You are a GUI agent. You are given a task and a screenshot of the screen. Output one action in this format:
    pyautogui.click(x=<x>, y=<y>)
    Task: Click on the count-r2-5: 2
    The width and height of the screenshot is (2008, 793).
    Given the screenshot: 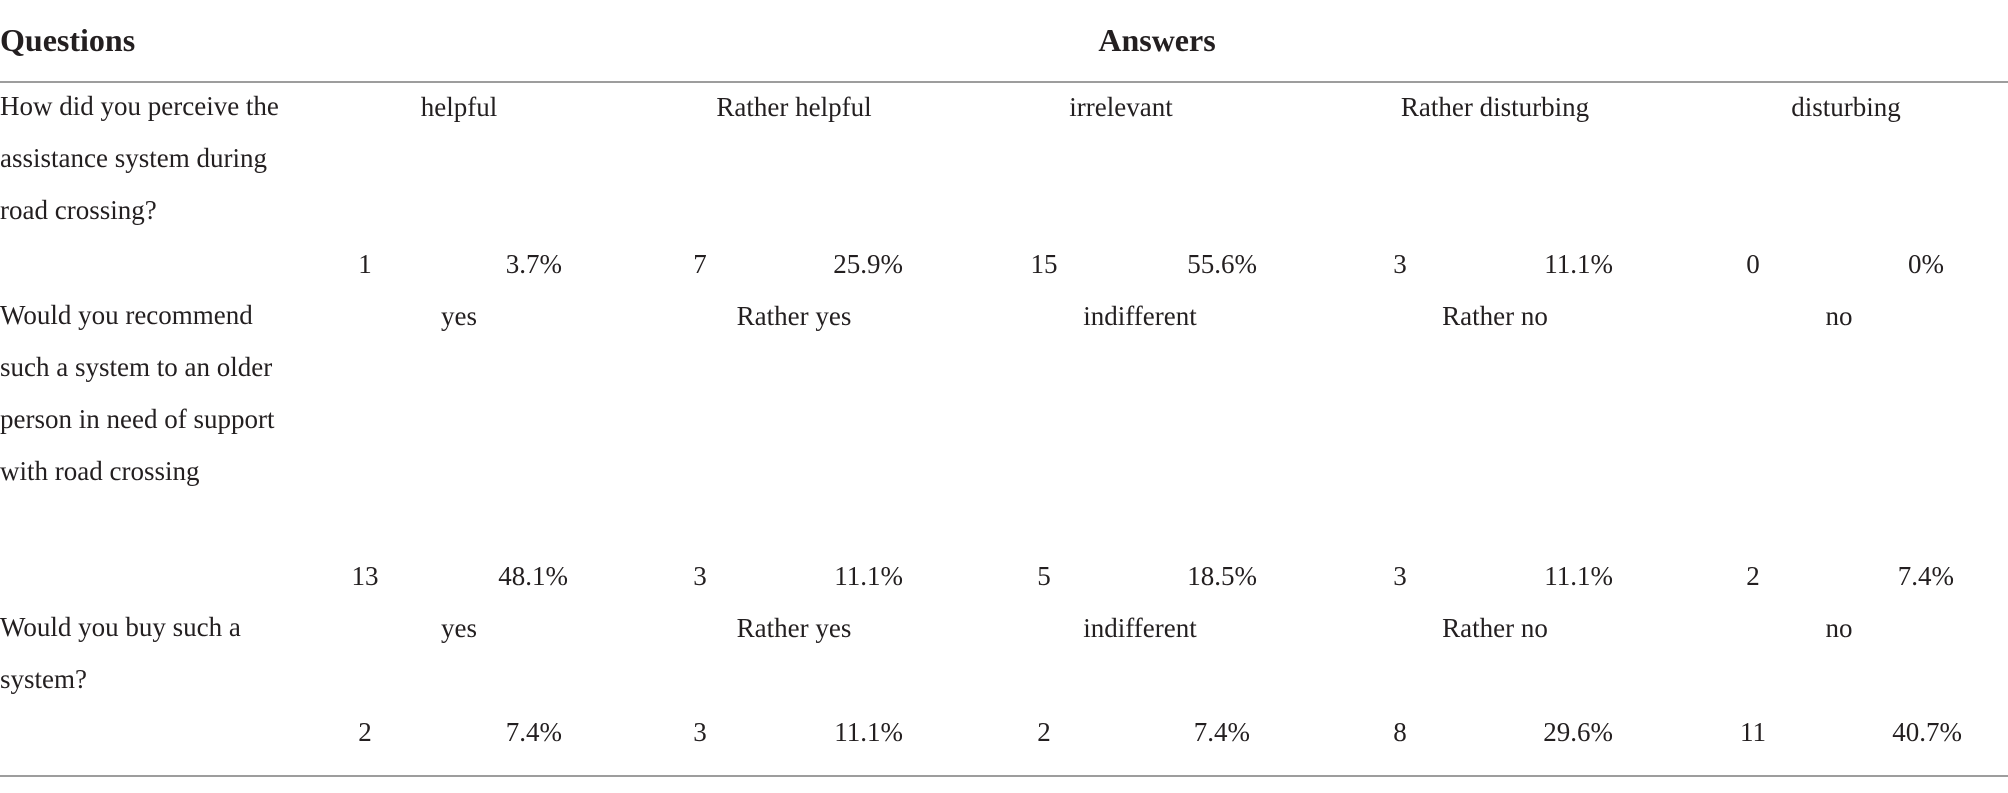 What is the action you would take?
    pyautogui.click(x=1753, y=576)
    